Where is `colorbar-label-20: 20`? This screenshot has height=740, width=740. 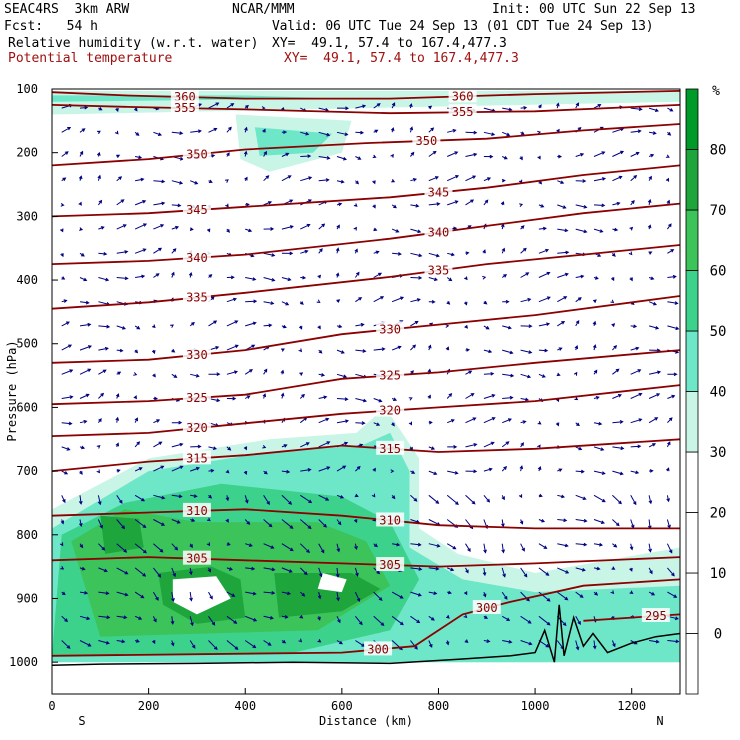
colorbar-label-20: 20 is located at coordinates (718, 514).